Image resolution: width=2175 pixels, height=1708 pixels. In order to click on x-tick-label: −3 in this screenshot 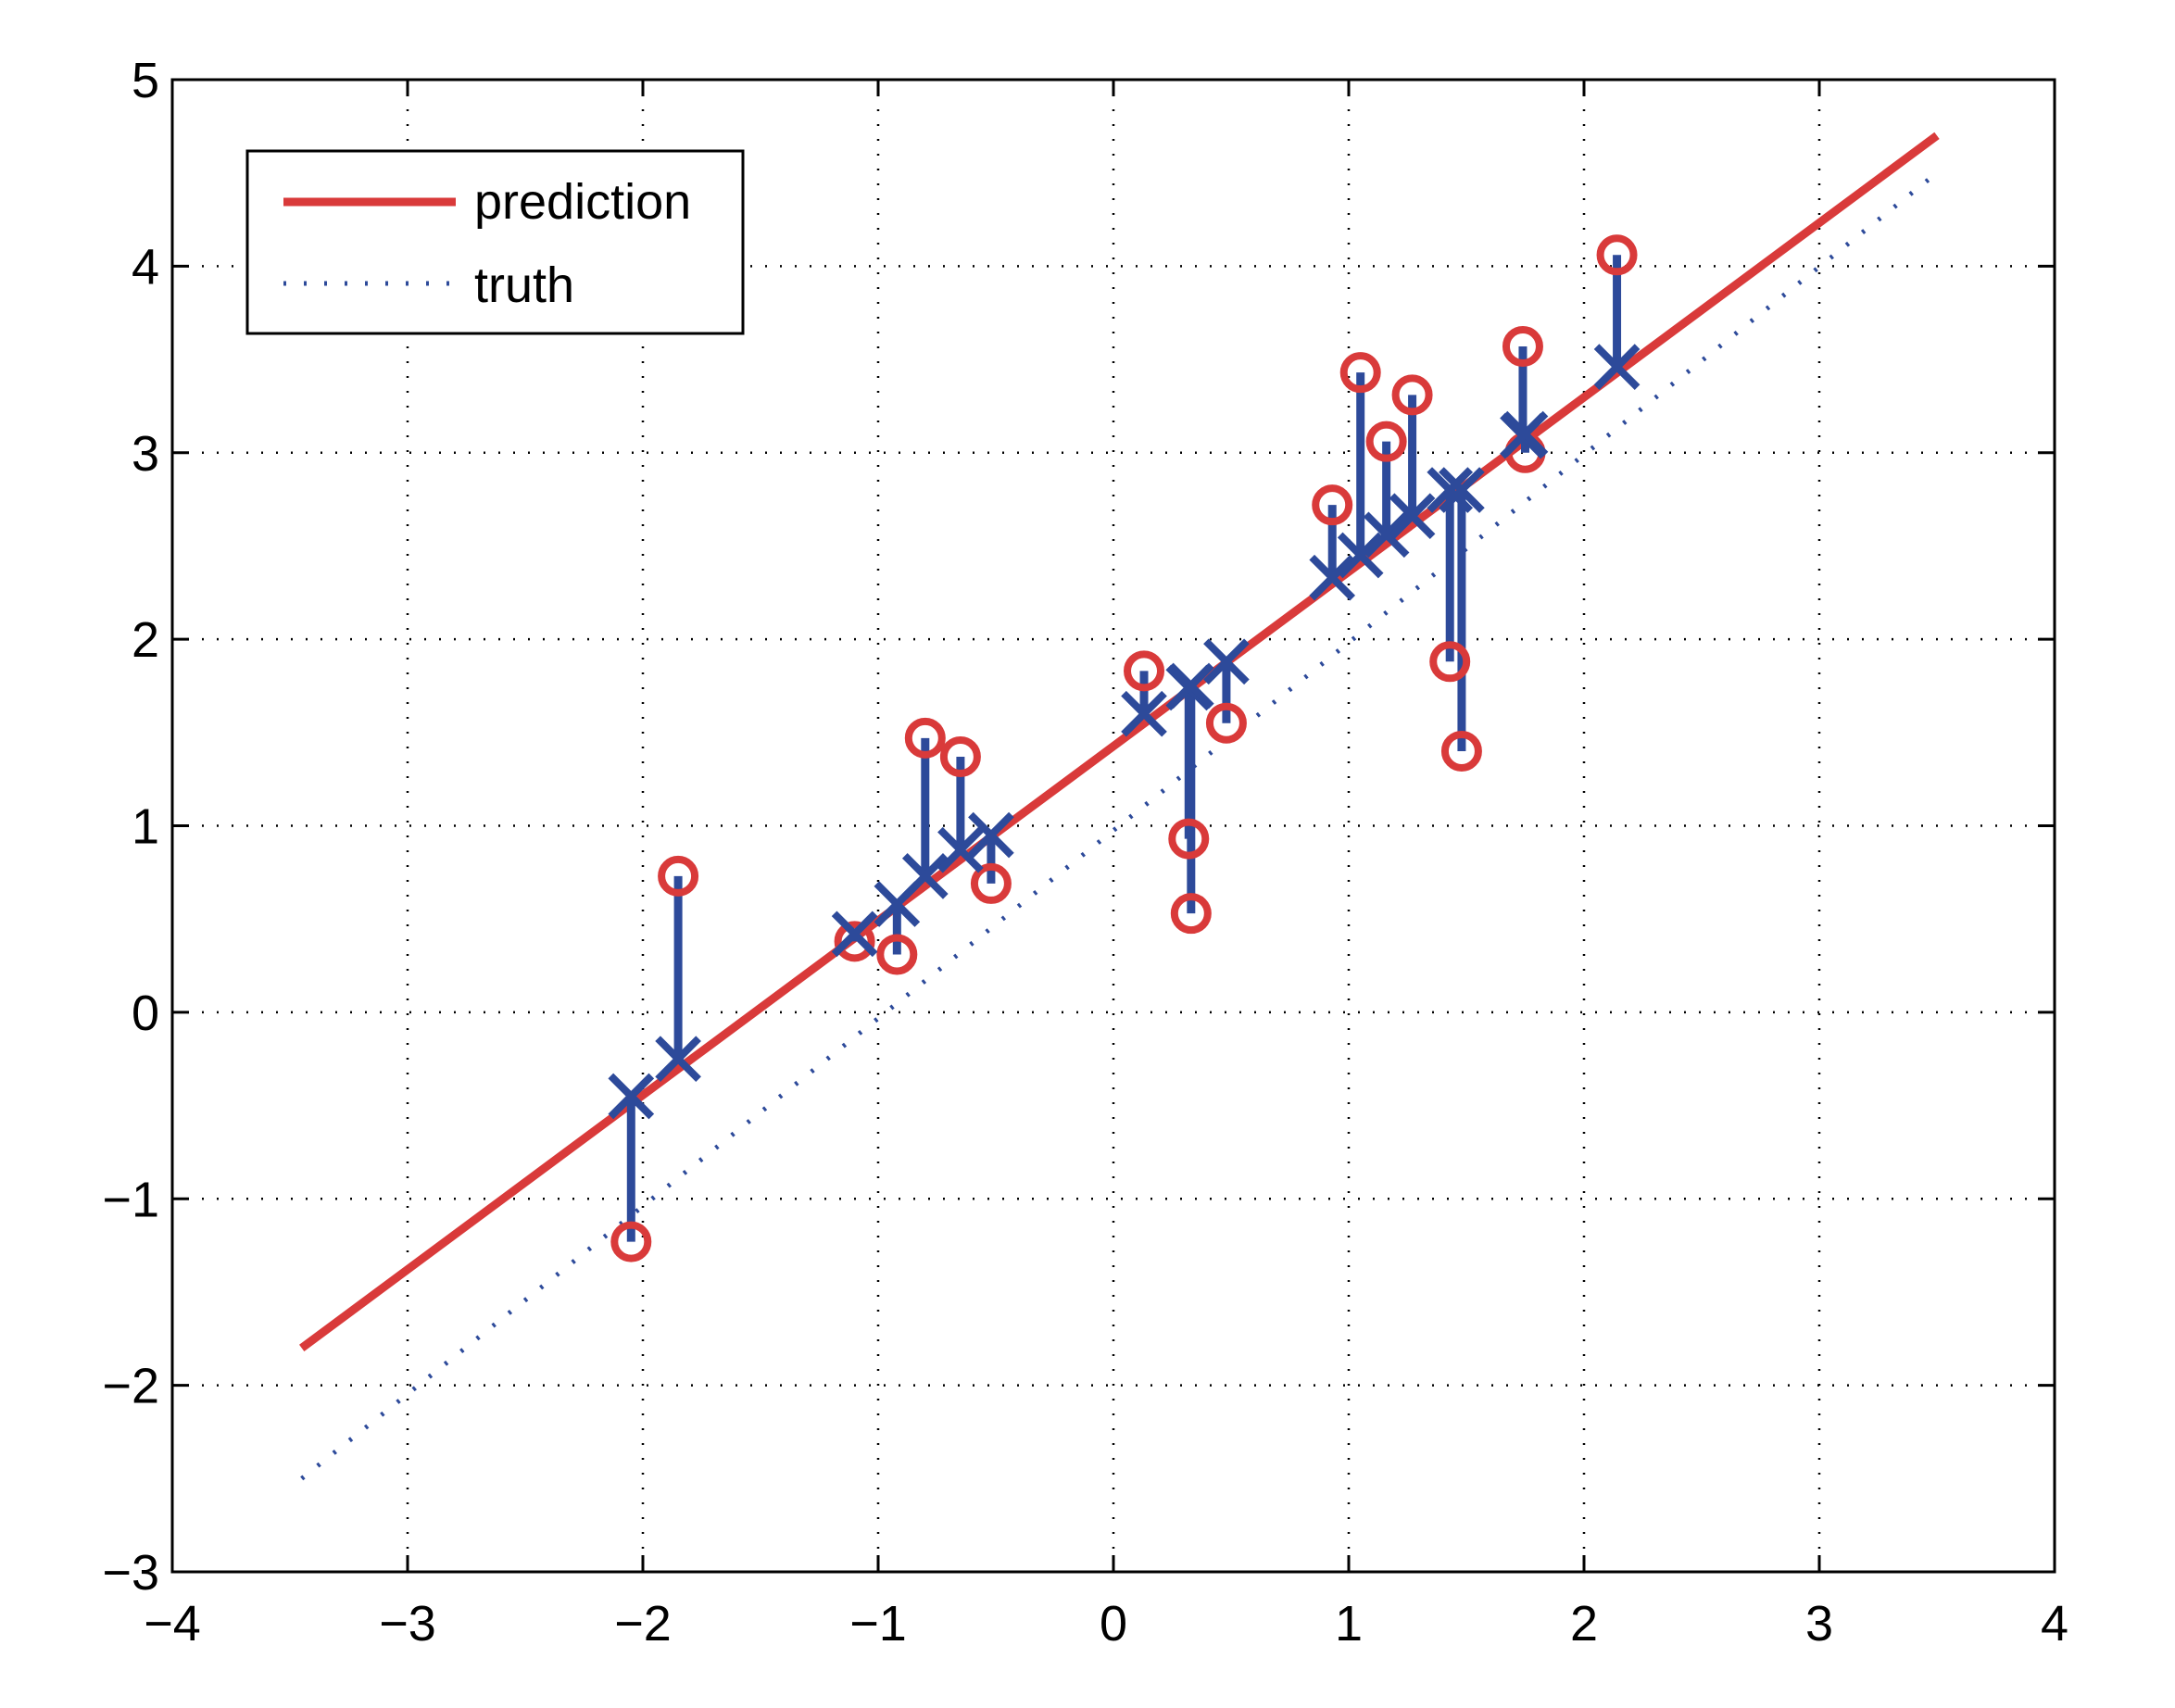, I will do `click(407, 1623)`.